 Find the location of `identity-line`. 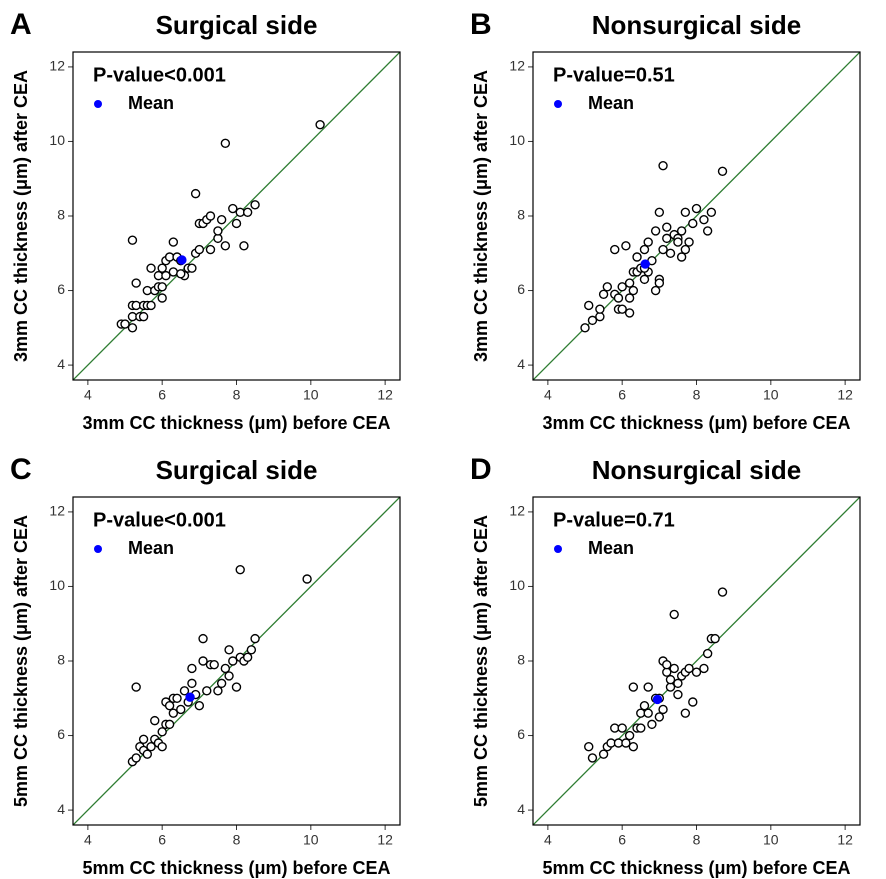

identity-line is located at coordinates (696, 661).